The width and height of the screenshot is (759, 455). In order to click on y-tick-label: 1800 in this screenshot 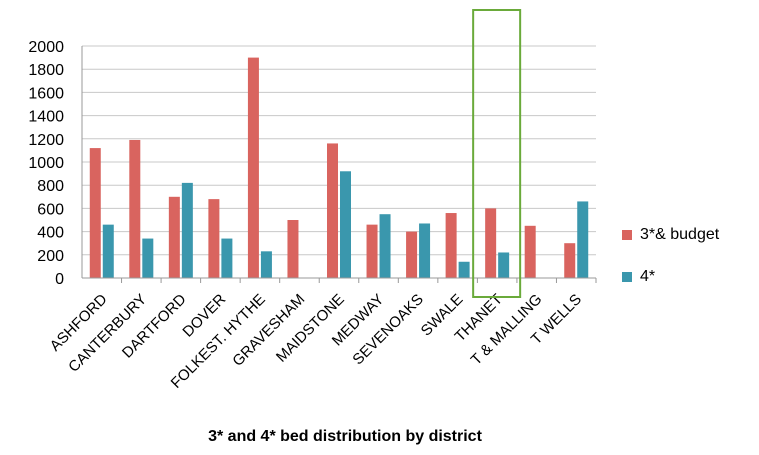, I will do `click(46, 70)`.